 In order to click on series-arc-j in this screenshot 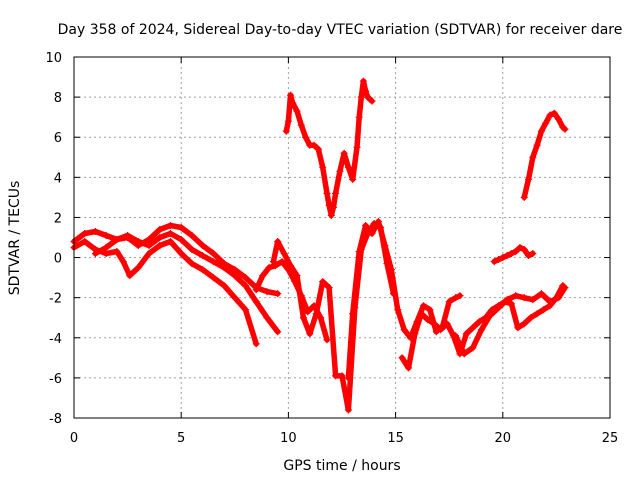, I will do `click(329, 148)`.